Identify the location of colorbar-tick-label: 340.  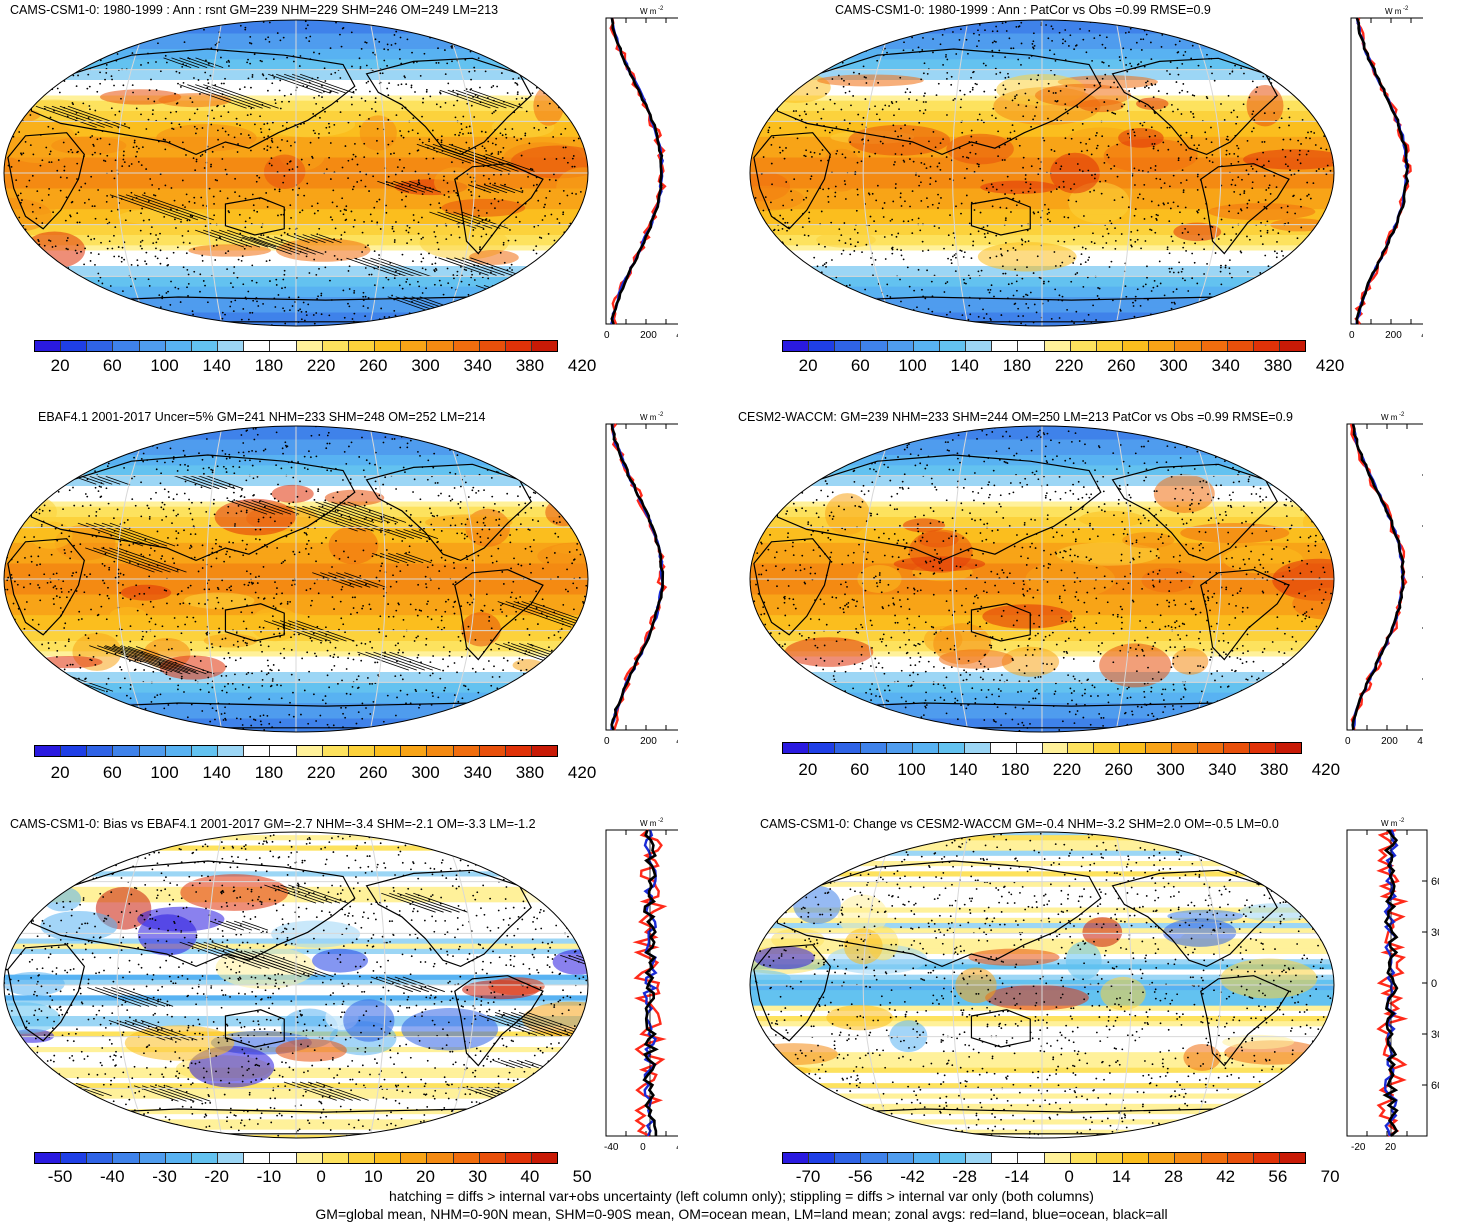
(478, 366).